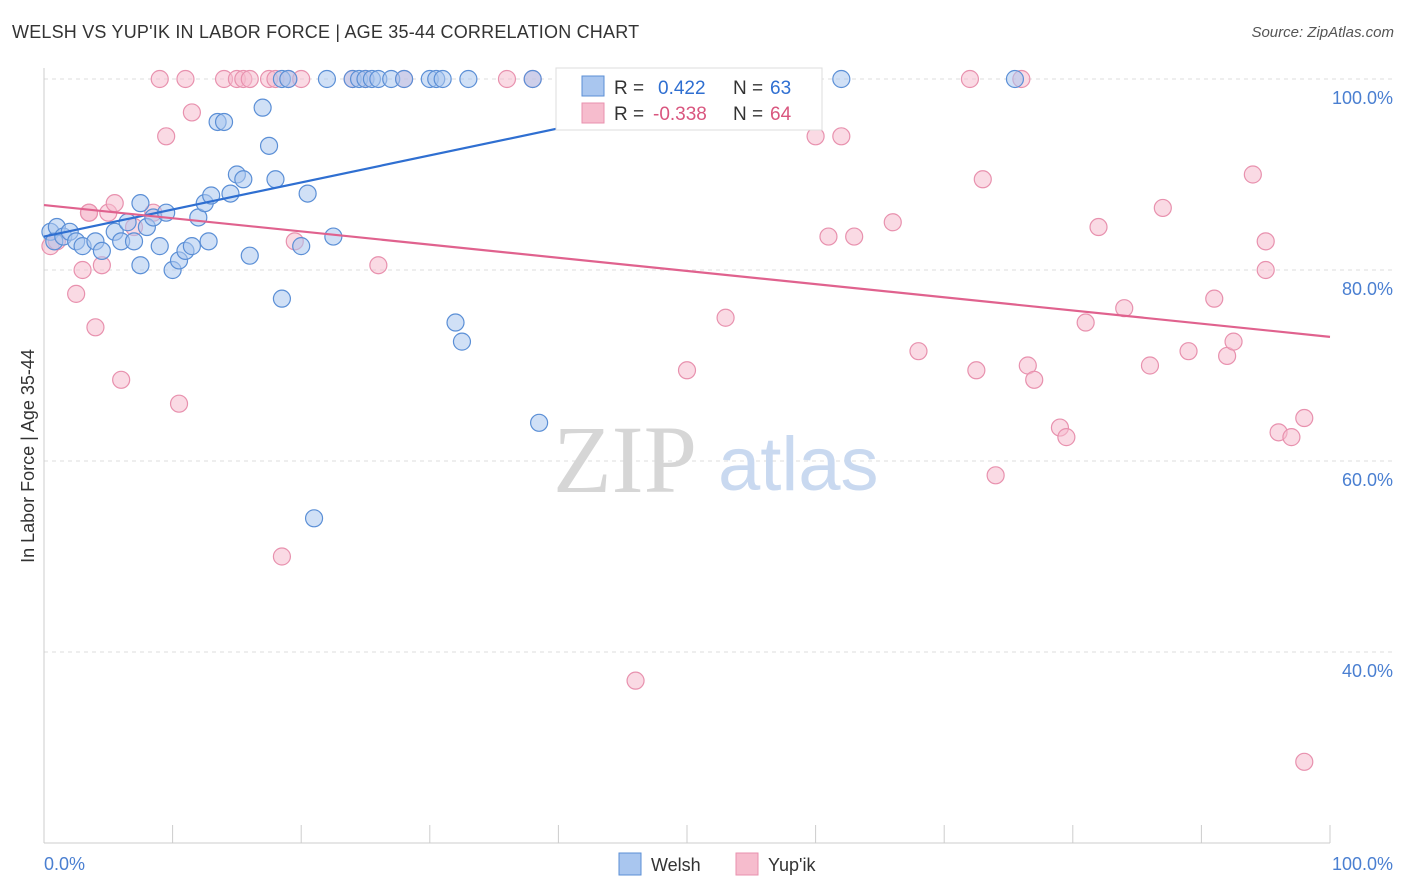 Image resolution: width=1406 pixels, height=892 pixels. What do you see at coordinates (1362, 864) in the screenshot?
I see `x-tick-label-max: 100.0%` at bounding box center [1362, 864].